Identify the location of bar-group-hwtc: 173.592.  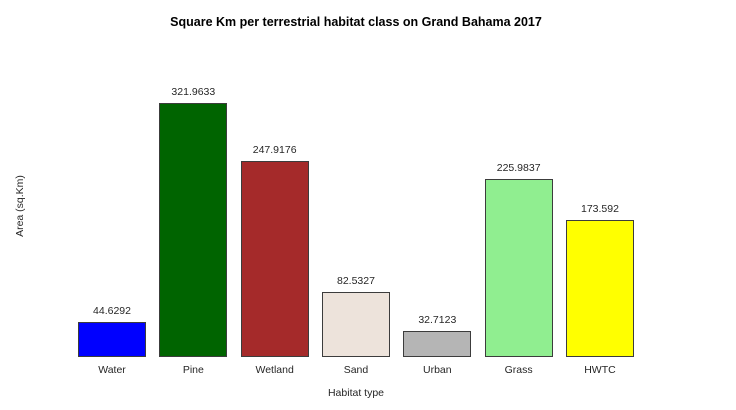
(599, 280).